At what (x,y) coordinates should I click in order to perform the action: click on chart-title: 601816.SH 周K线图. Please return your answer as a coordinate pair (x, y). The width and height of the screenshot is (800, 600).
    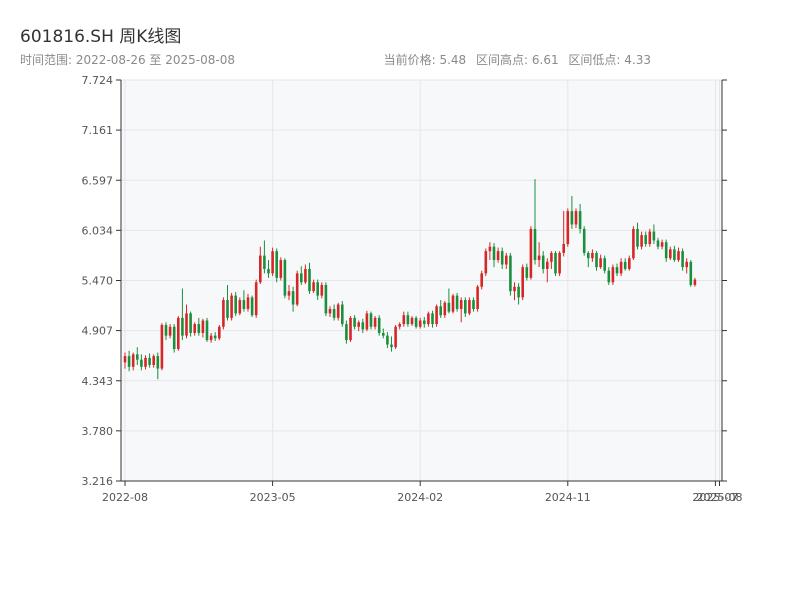
    Looking at the image, I should click on (101, 37).